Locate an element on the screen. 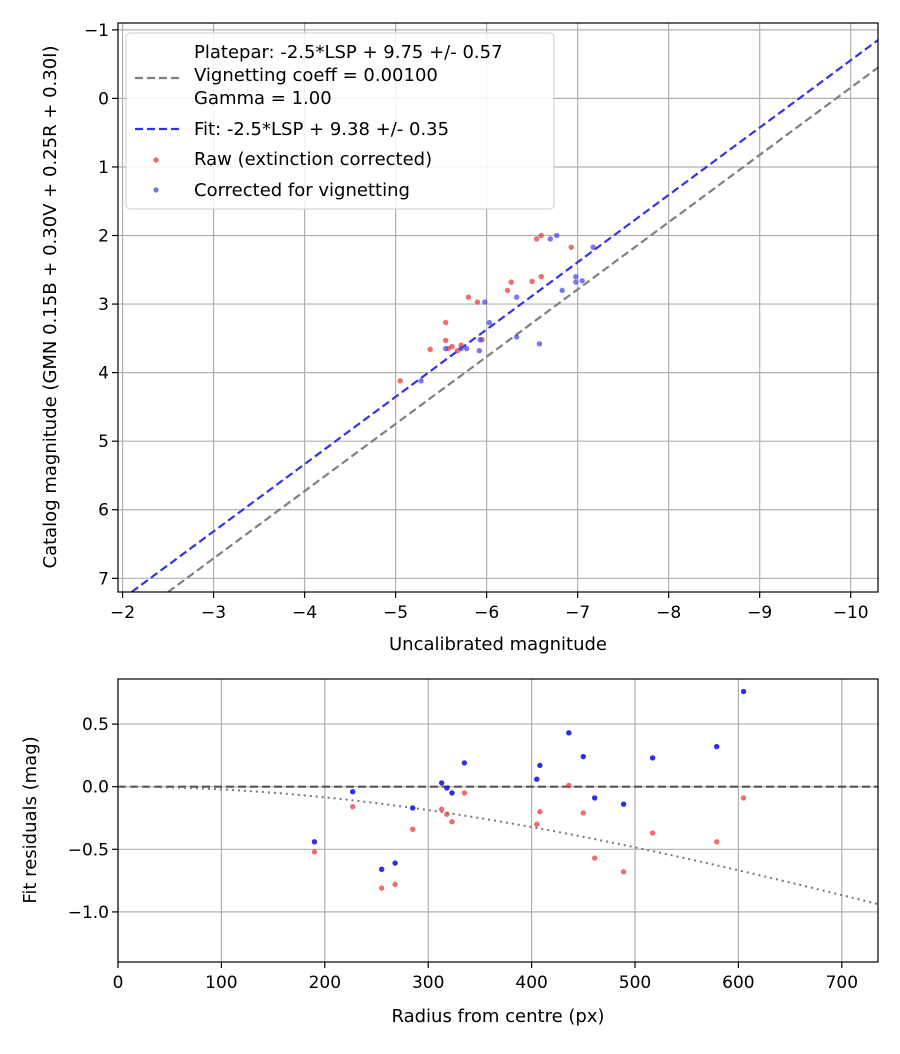 This screenshot has width=900, height=1054. y-tick-label: 6 is located at coordinates (103, 511).